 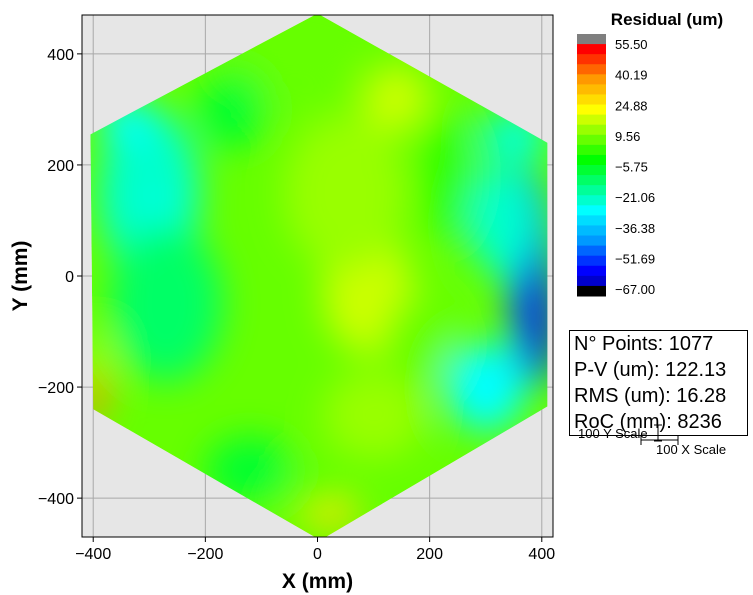 What do you see at coordinates (631, 44) in the screenshot?
I see `colorbar-tick-label: 55.50` at bounding box center [631, 44].